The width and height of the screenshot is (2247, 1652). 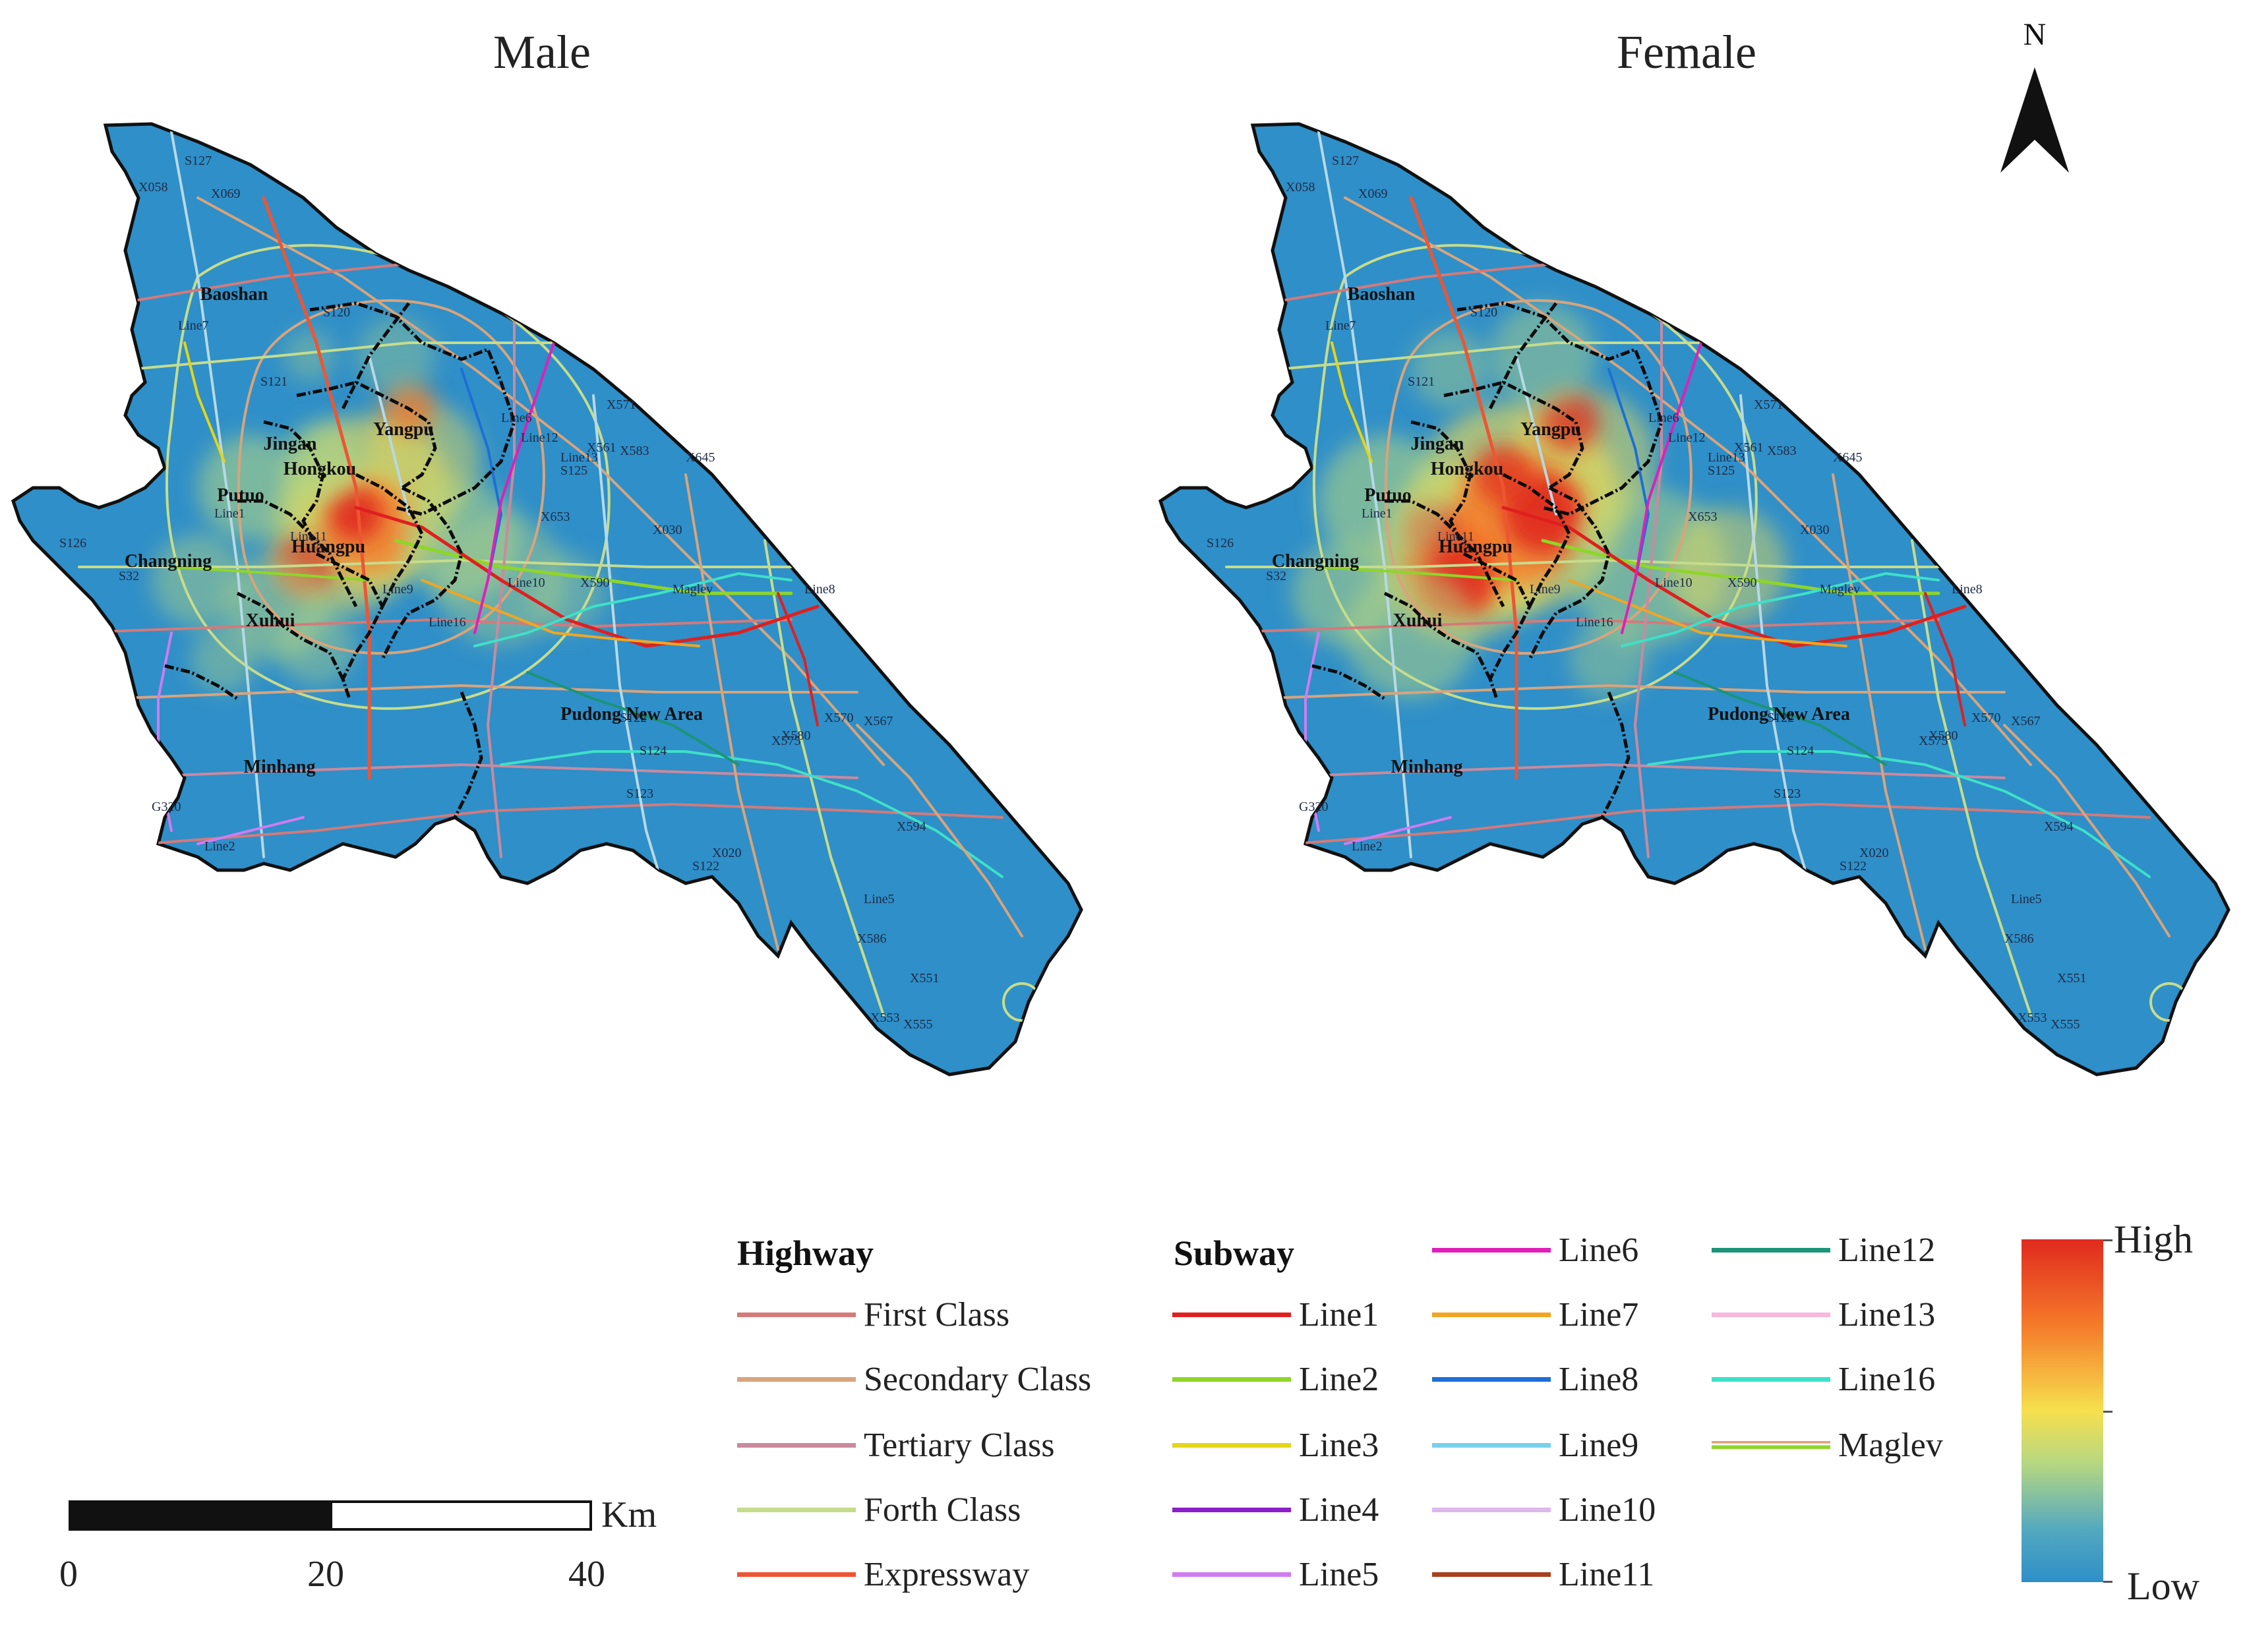 I want to click on ring-road, so click(x=391, y=477).